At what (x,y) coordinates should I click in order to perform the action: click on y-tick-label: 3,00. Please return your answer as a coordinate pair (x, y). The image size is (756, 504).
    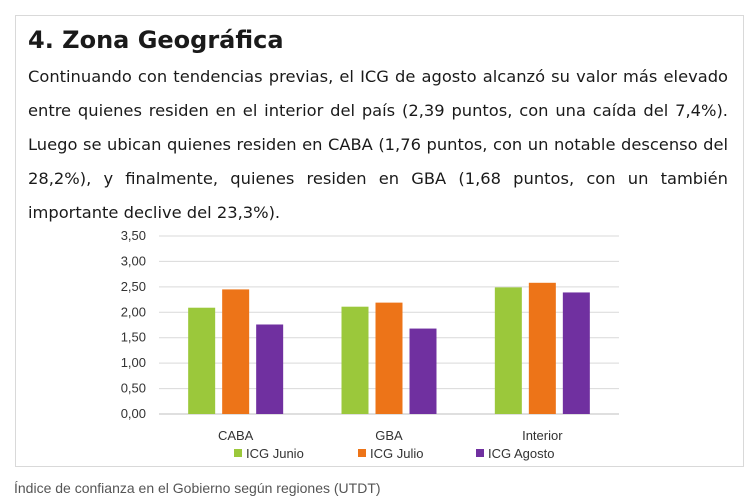
    Looking at the image, I should click on (133, 260).